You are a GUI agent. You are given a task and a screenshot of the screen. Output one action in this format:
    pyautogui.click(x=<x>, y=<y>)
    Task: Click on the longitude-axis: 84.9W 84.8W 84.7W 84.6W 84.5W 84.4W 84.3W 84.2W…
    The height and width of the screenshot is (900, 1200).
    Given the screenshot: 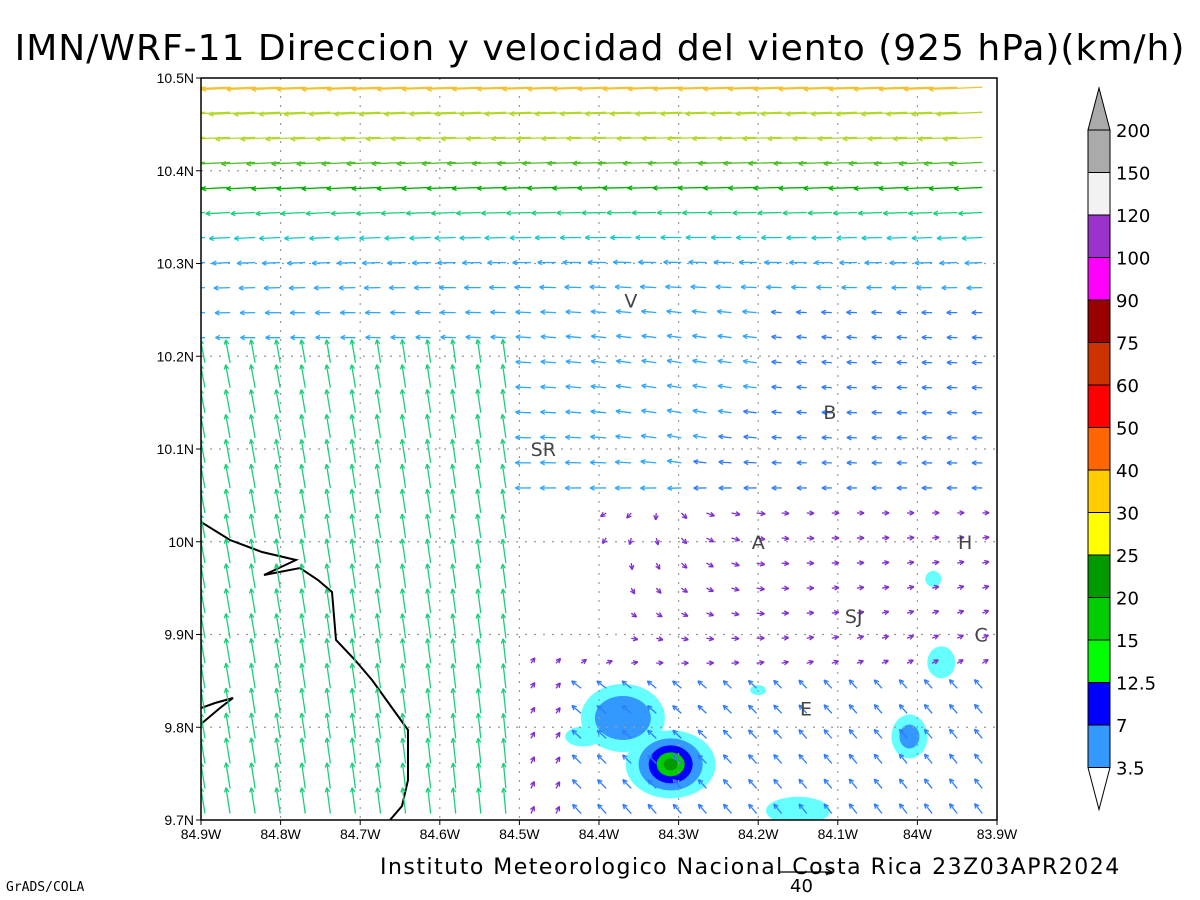 What is the action you would take?
    pyautogui.click(x=599, y=831)
    